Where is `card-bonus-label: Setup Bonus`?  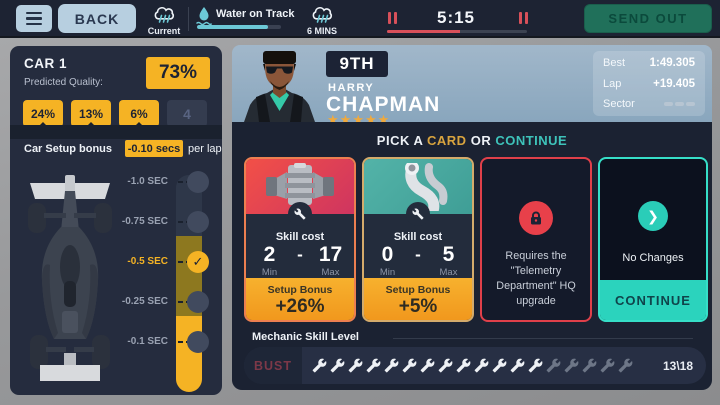 card-bonus-label: Setup Bonus is located at coordinates (418, 290).